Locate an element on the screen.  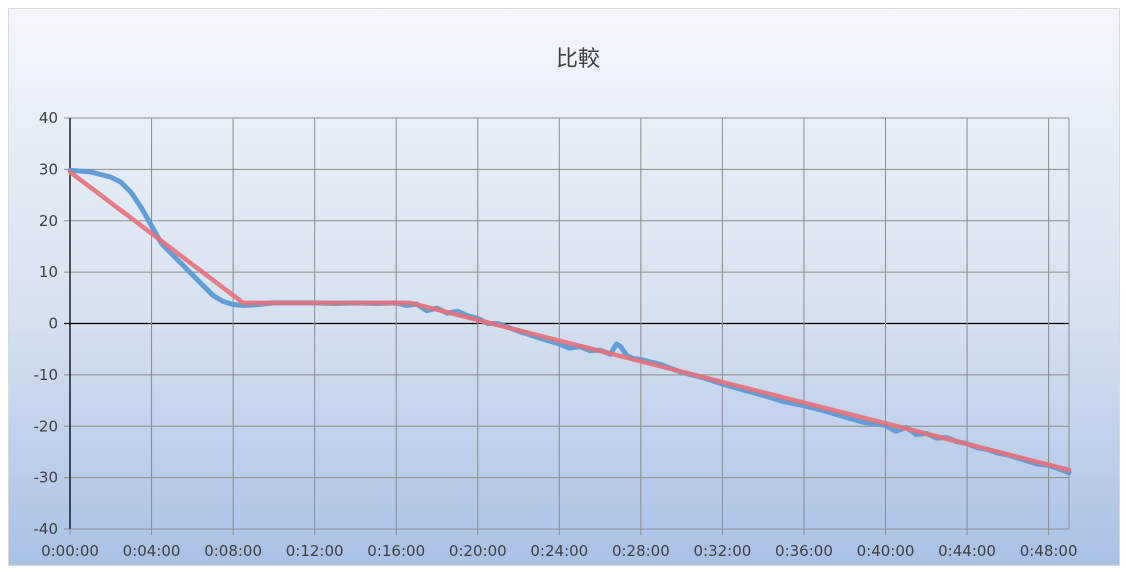
x-tick-label: 0:16:00 is located at coordinates (396, 551).